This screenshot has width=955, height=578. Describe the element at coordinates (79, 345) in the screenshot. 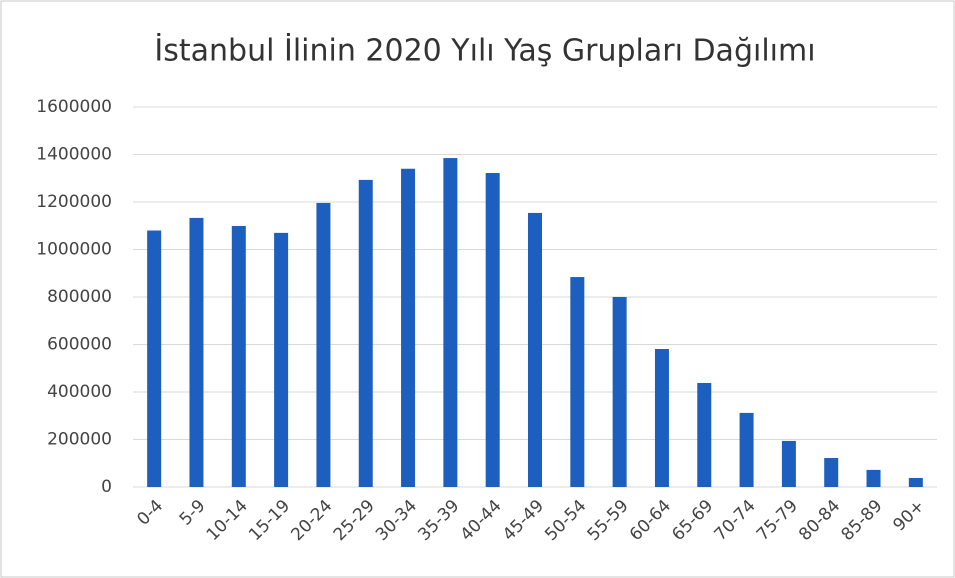

I see `y-tick-label: 600000` at that location.